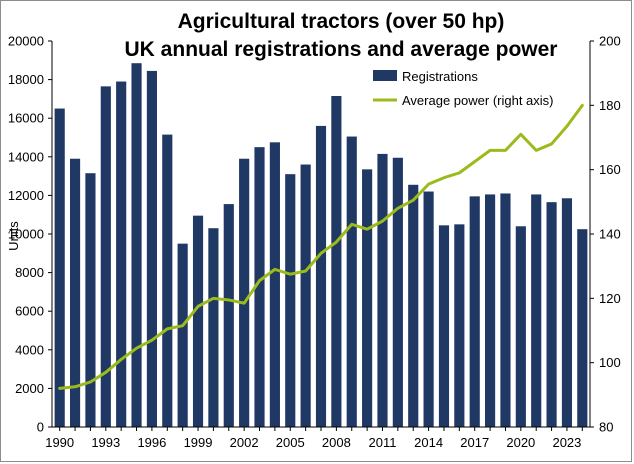 This screenshot has width=634, height=464. I want to click on bar-1992, so click(90, 300).